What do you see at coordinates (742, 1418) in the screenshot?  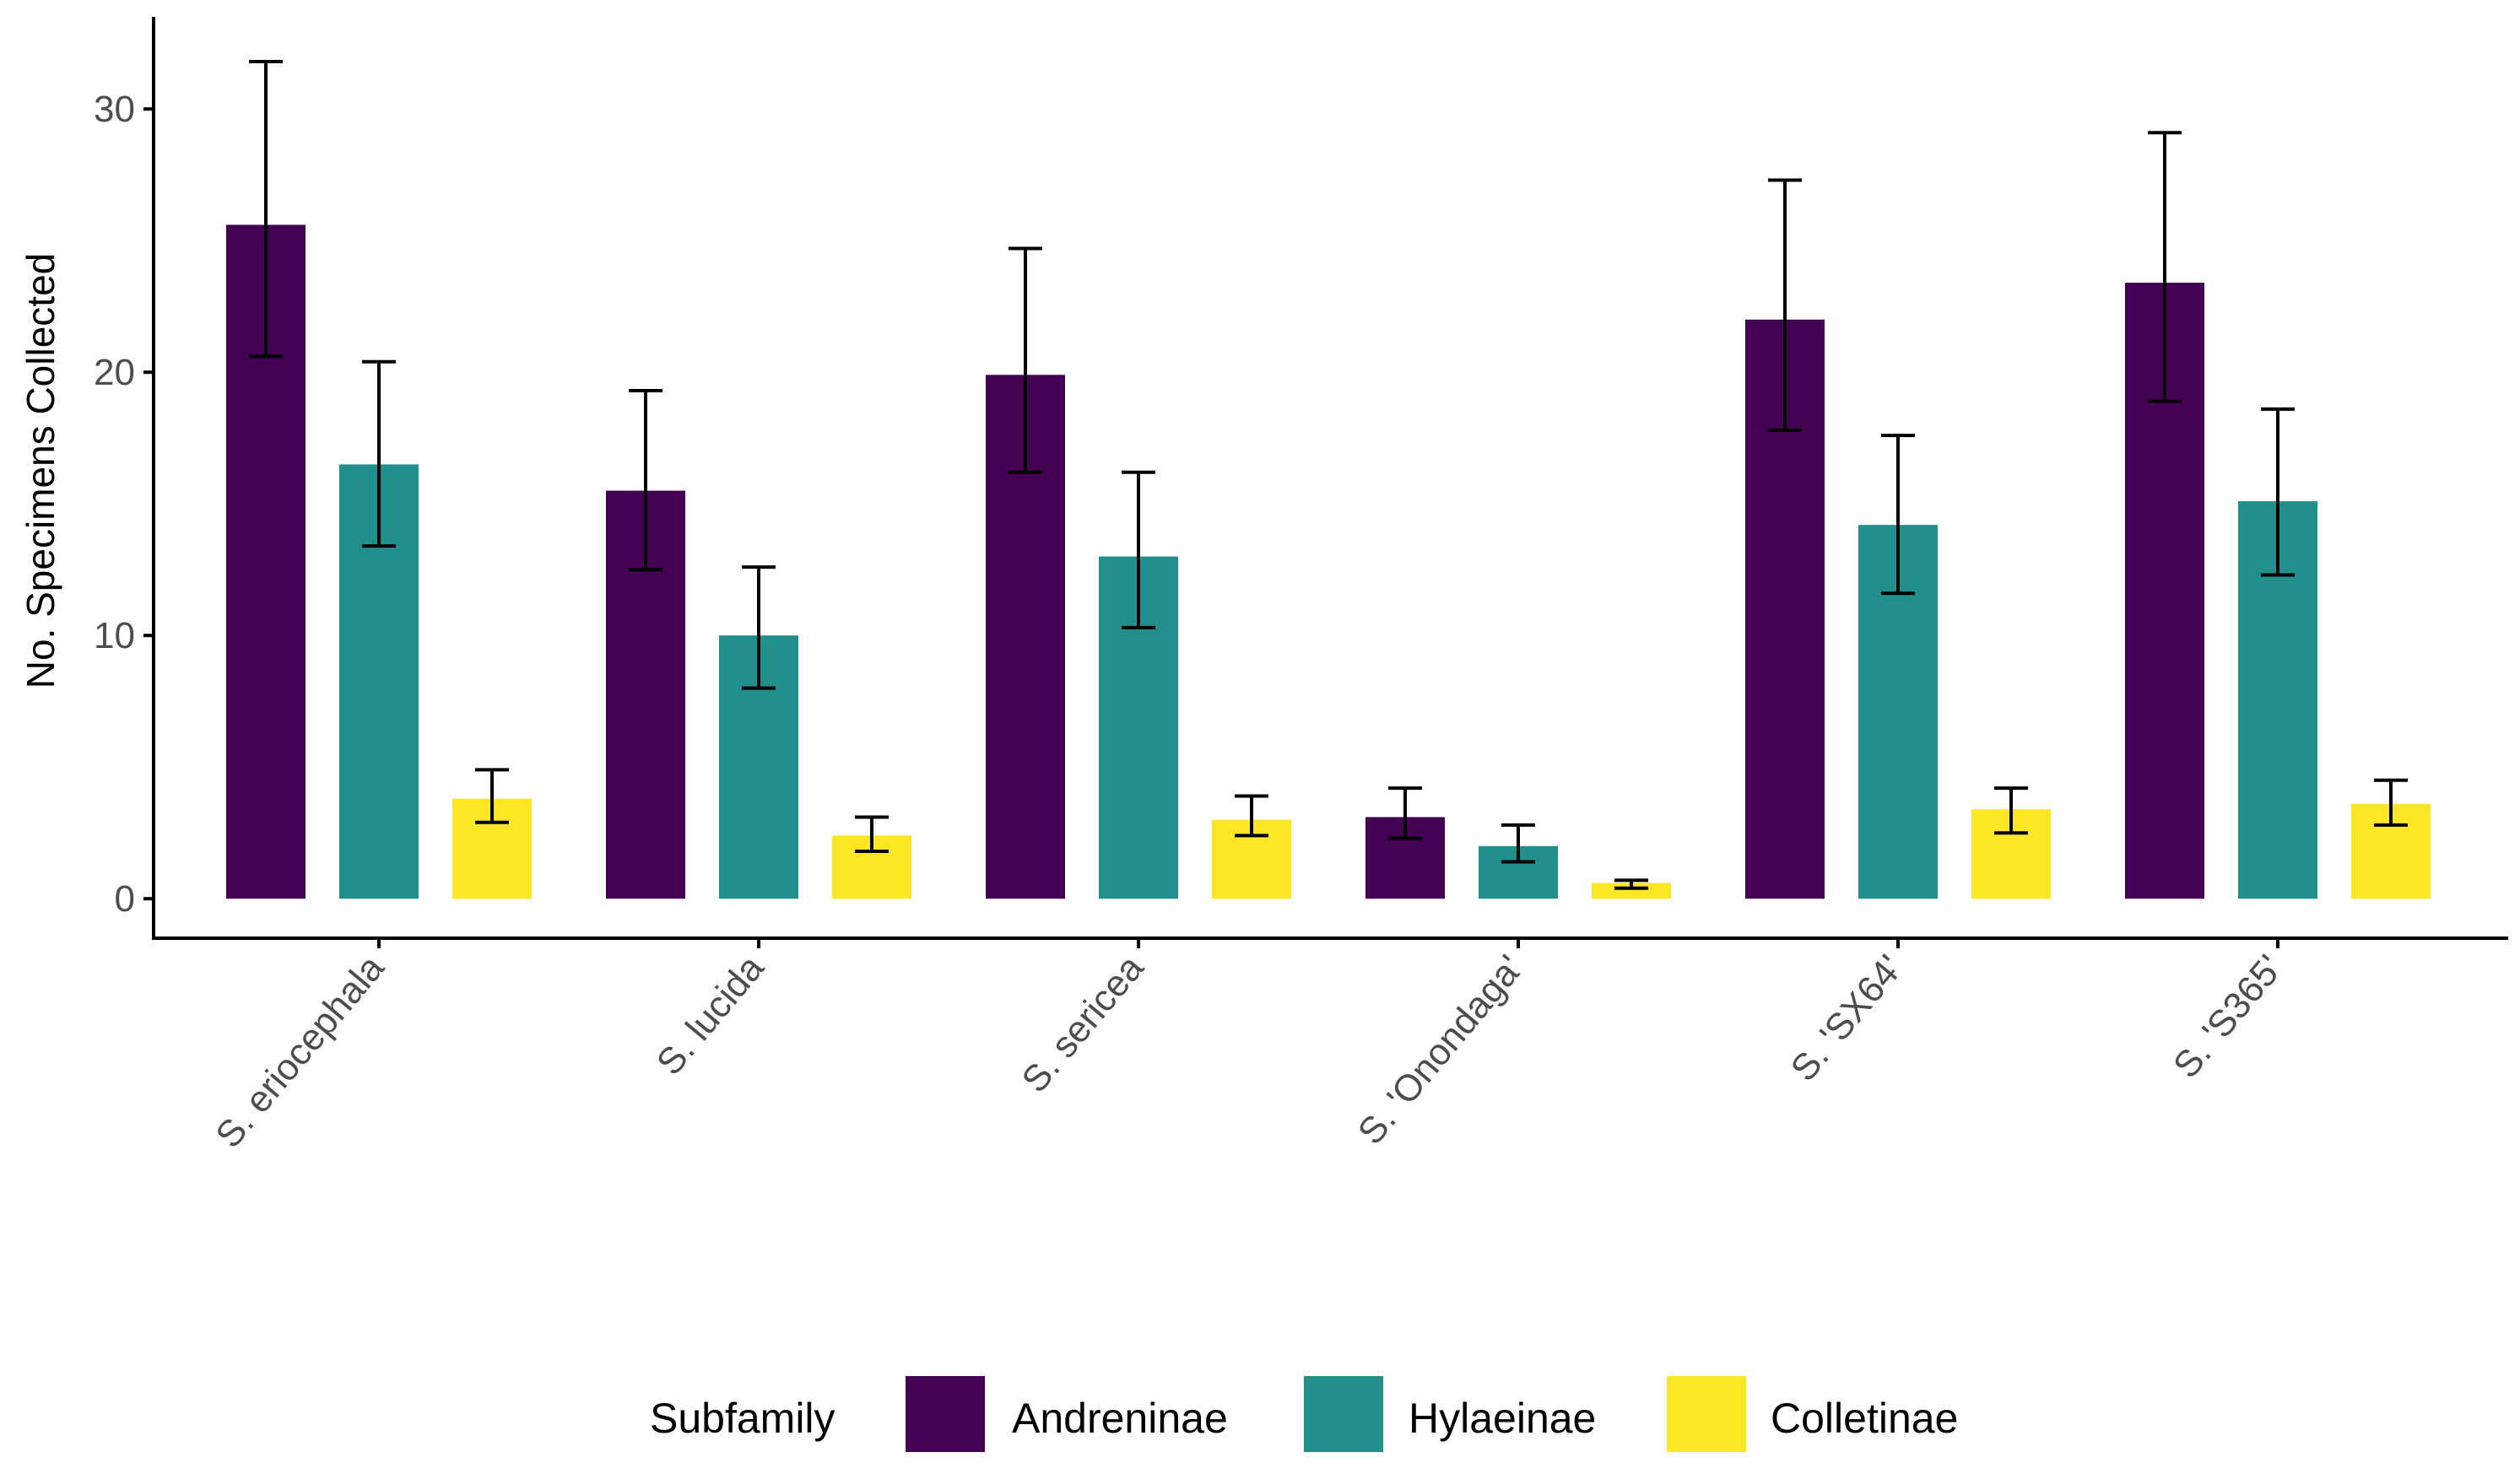 I see `legend-title: Subfamily` at bounding box center [742, 1418].